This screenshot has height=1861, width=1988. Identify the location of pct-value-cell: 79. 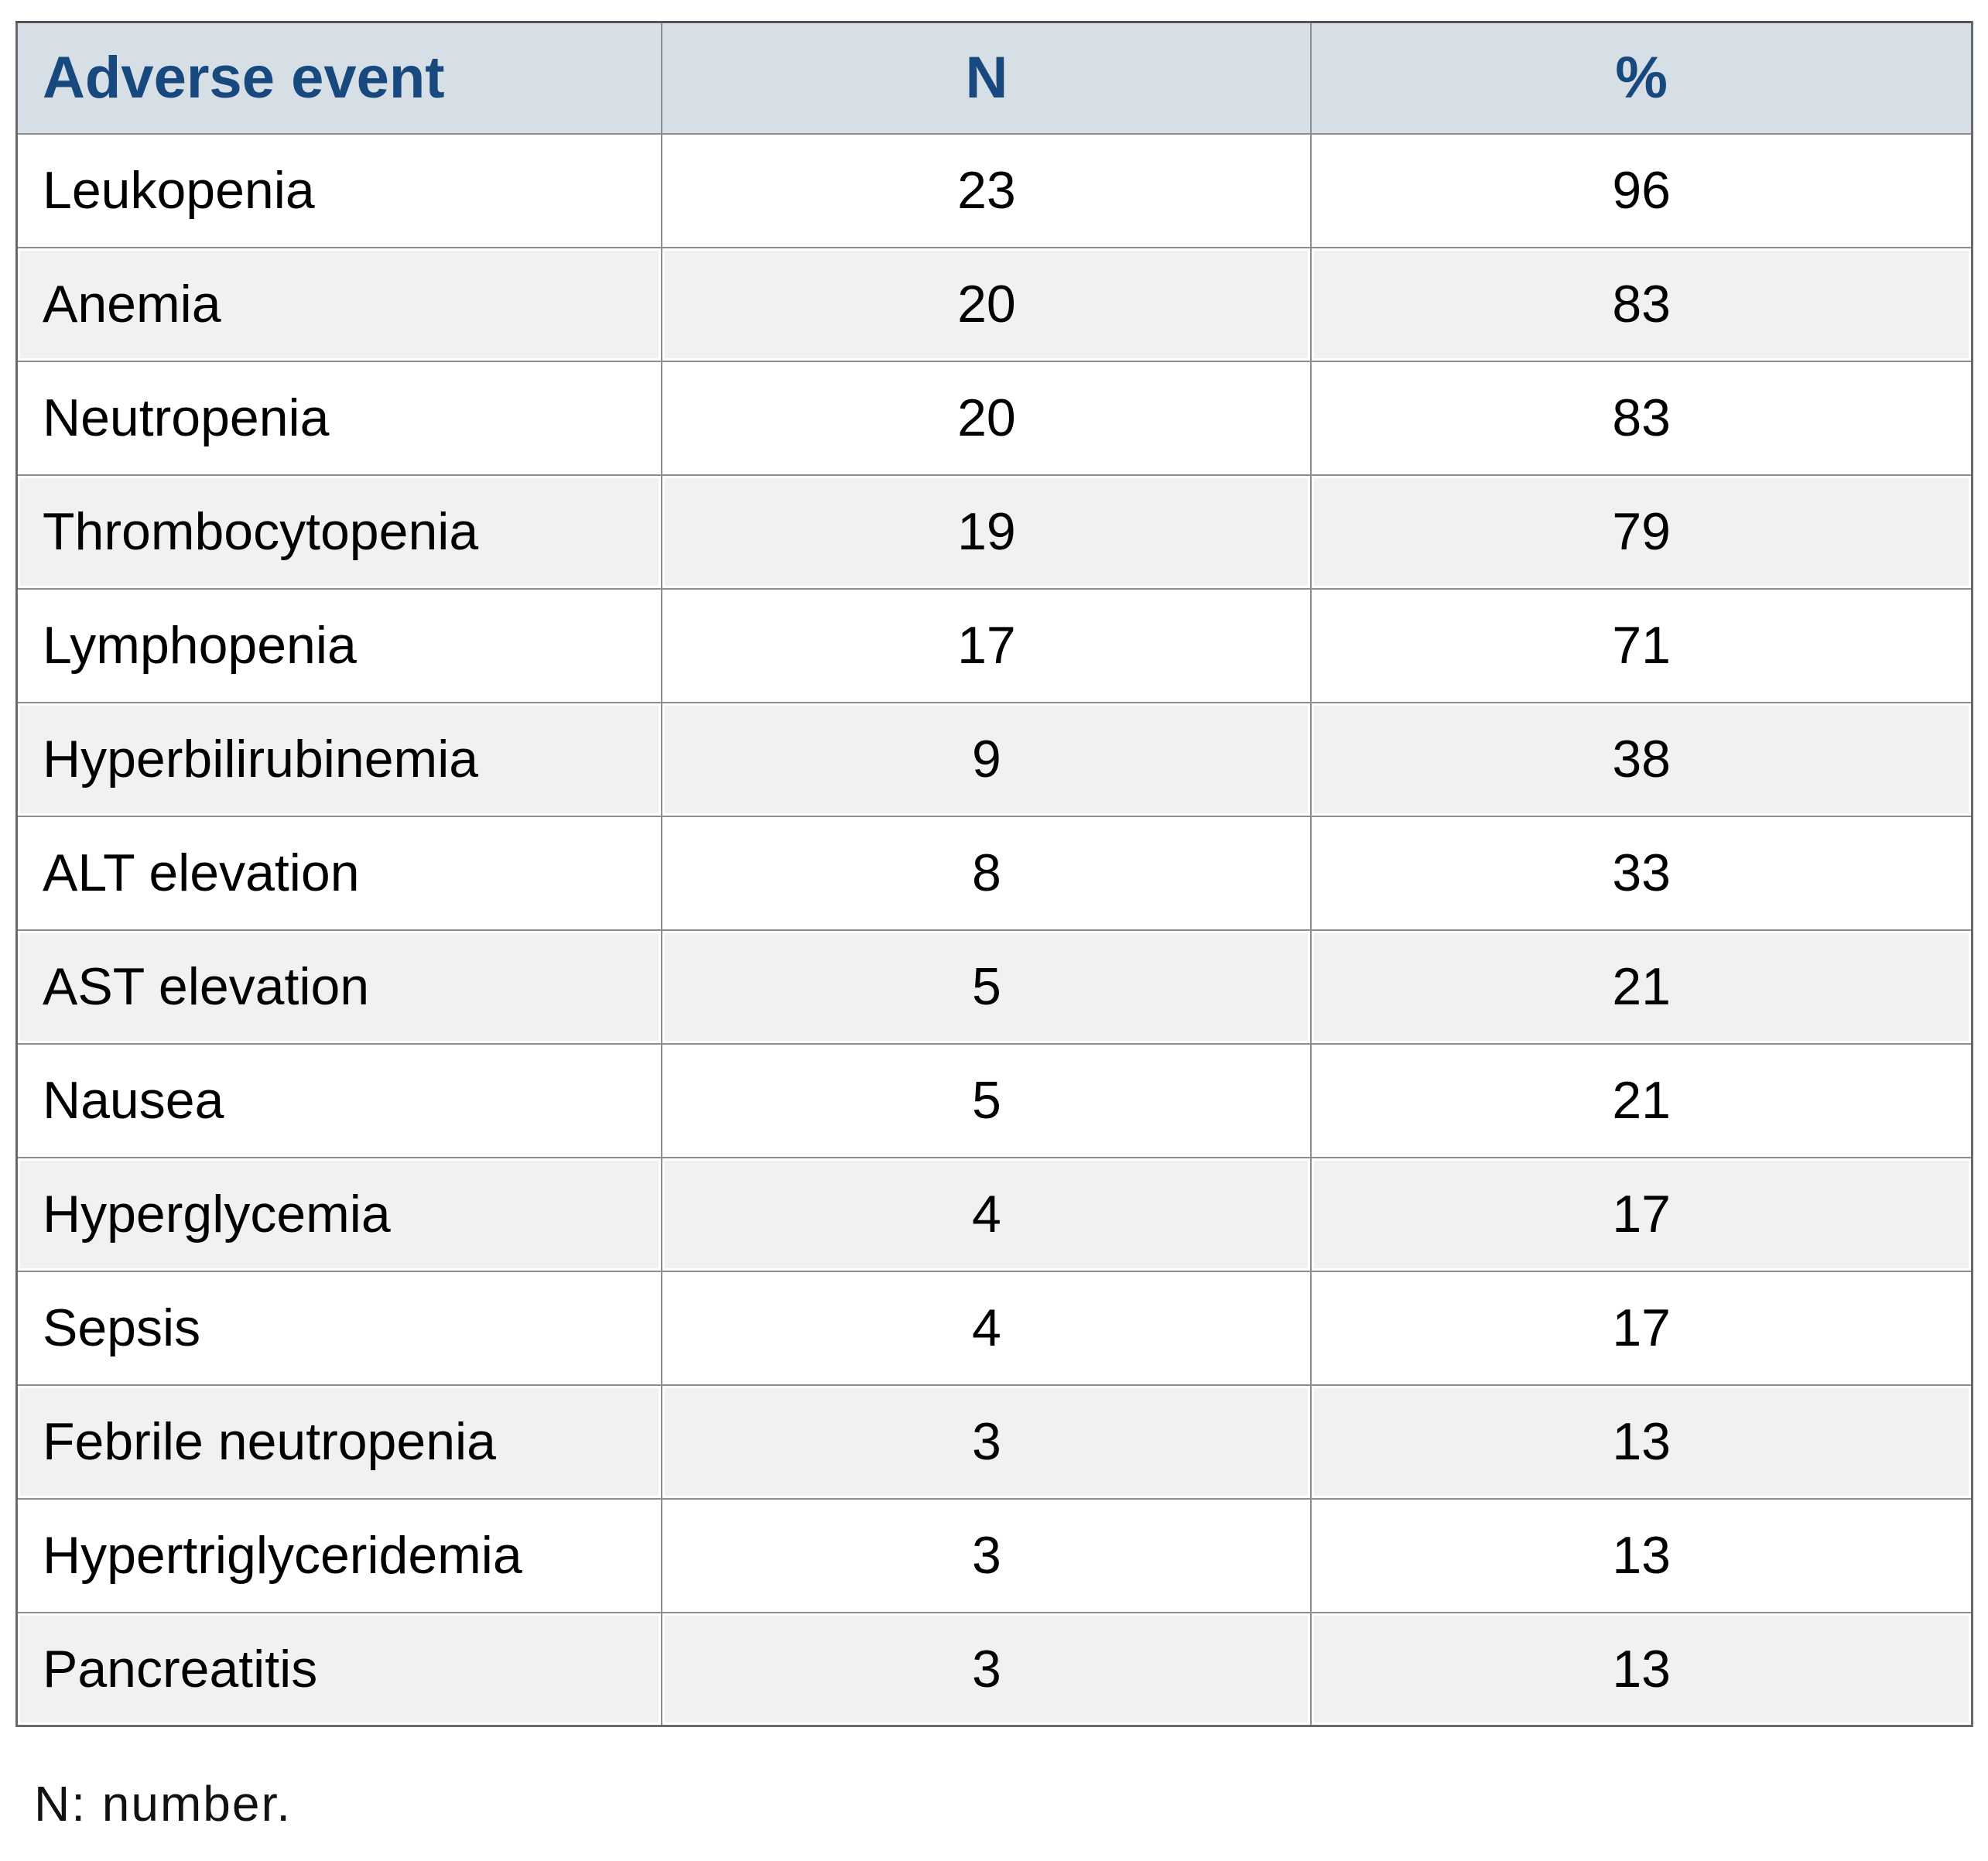
(1641, 532).